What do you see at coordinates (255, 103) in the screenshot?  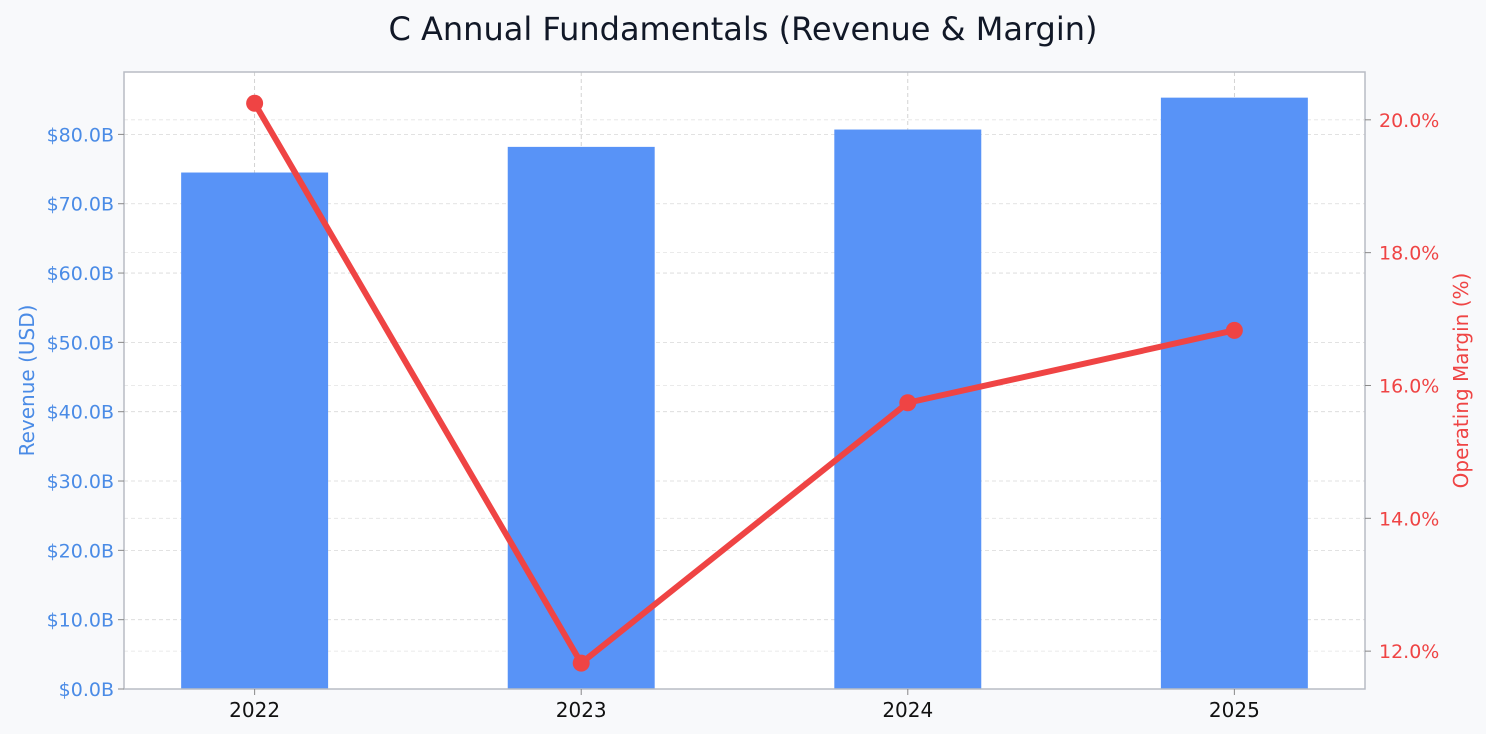 I see `margin-point-2022` at bounding box center [255, 103].